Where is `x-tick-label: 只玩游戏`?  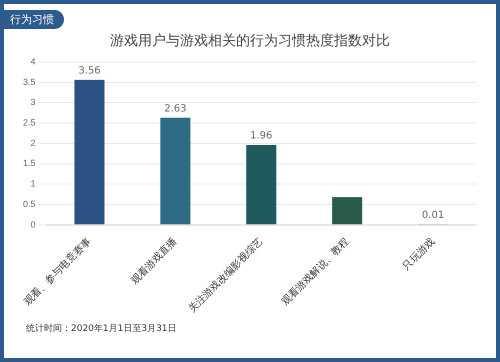 x-tick-label: 只玩游戏 is located at coordinates (419, 254).